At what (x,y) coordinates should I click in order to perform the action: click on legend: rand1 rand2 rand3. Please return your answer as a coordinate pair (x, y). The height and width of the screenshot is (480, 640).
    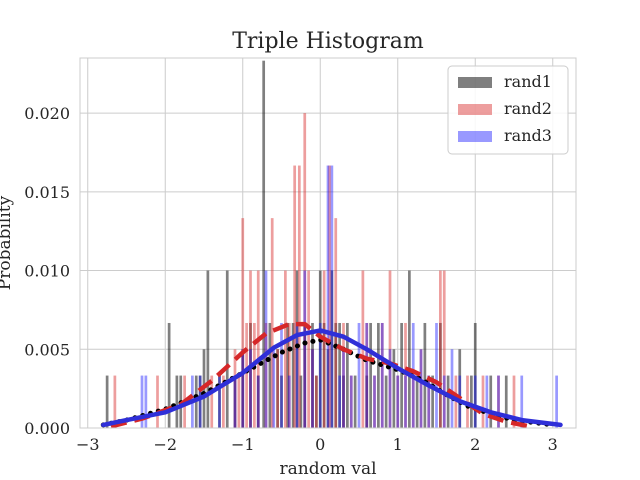
    Looking at the image, I should click on (508, 110).